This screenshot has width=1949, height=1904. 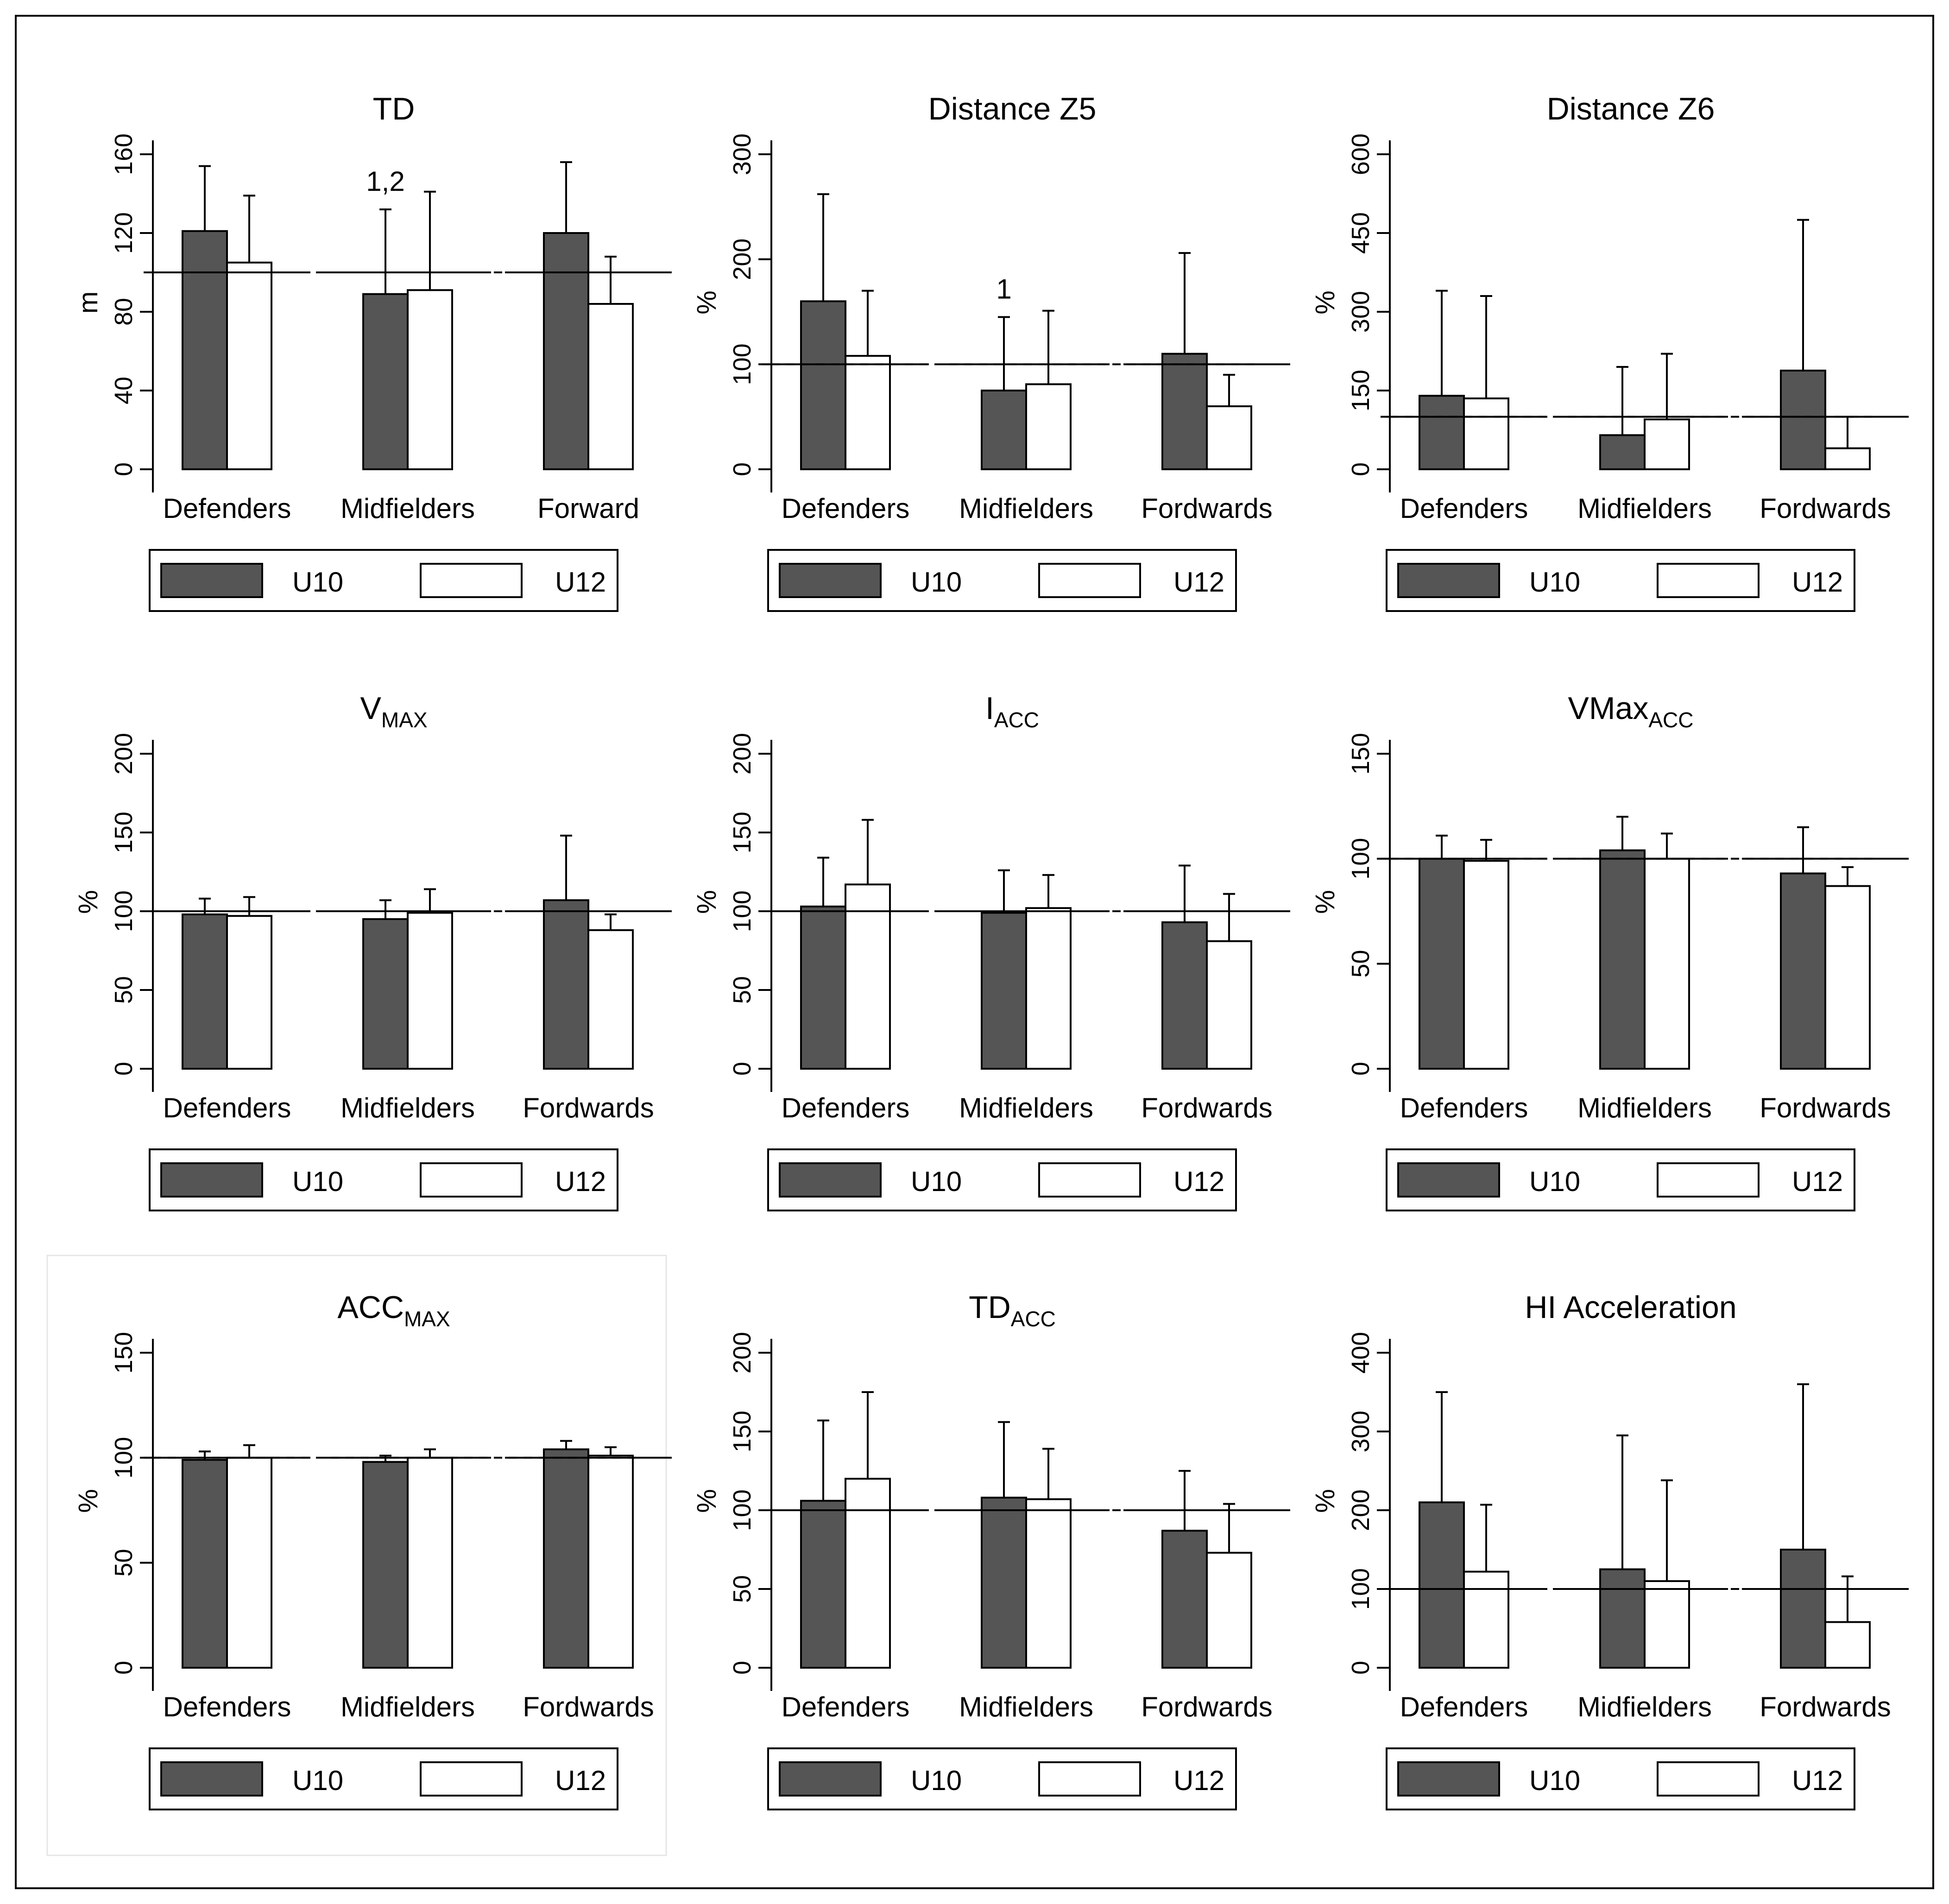 What do you see at coordinates (385, 181) in the screenshot?
I see `annotation-label: 1,2` at bounding box center [385, 181].